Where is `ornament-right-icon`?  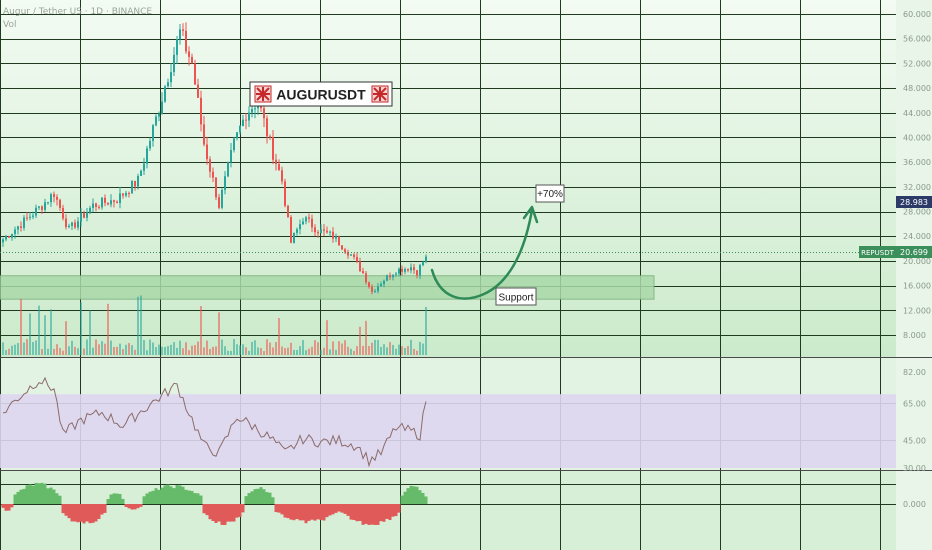
ornament-right-icon is located at coordinates (380, 94).